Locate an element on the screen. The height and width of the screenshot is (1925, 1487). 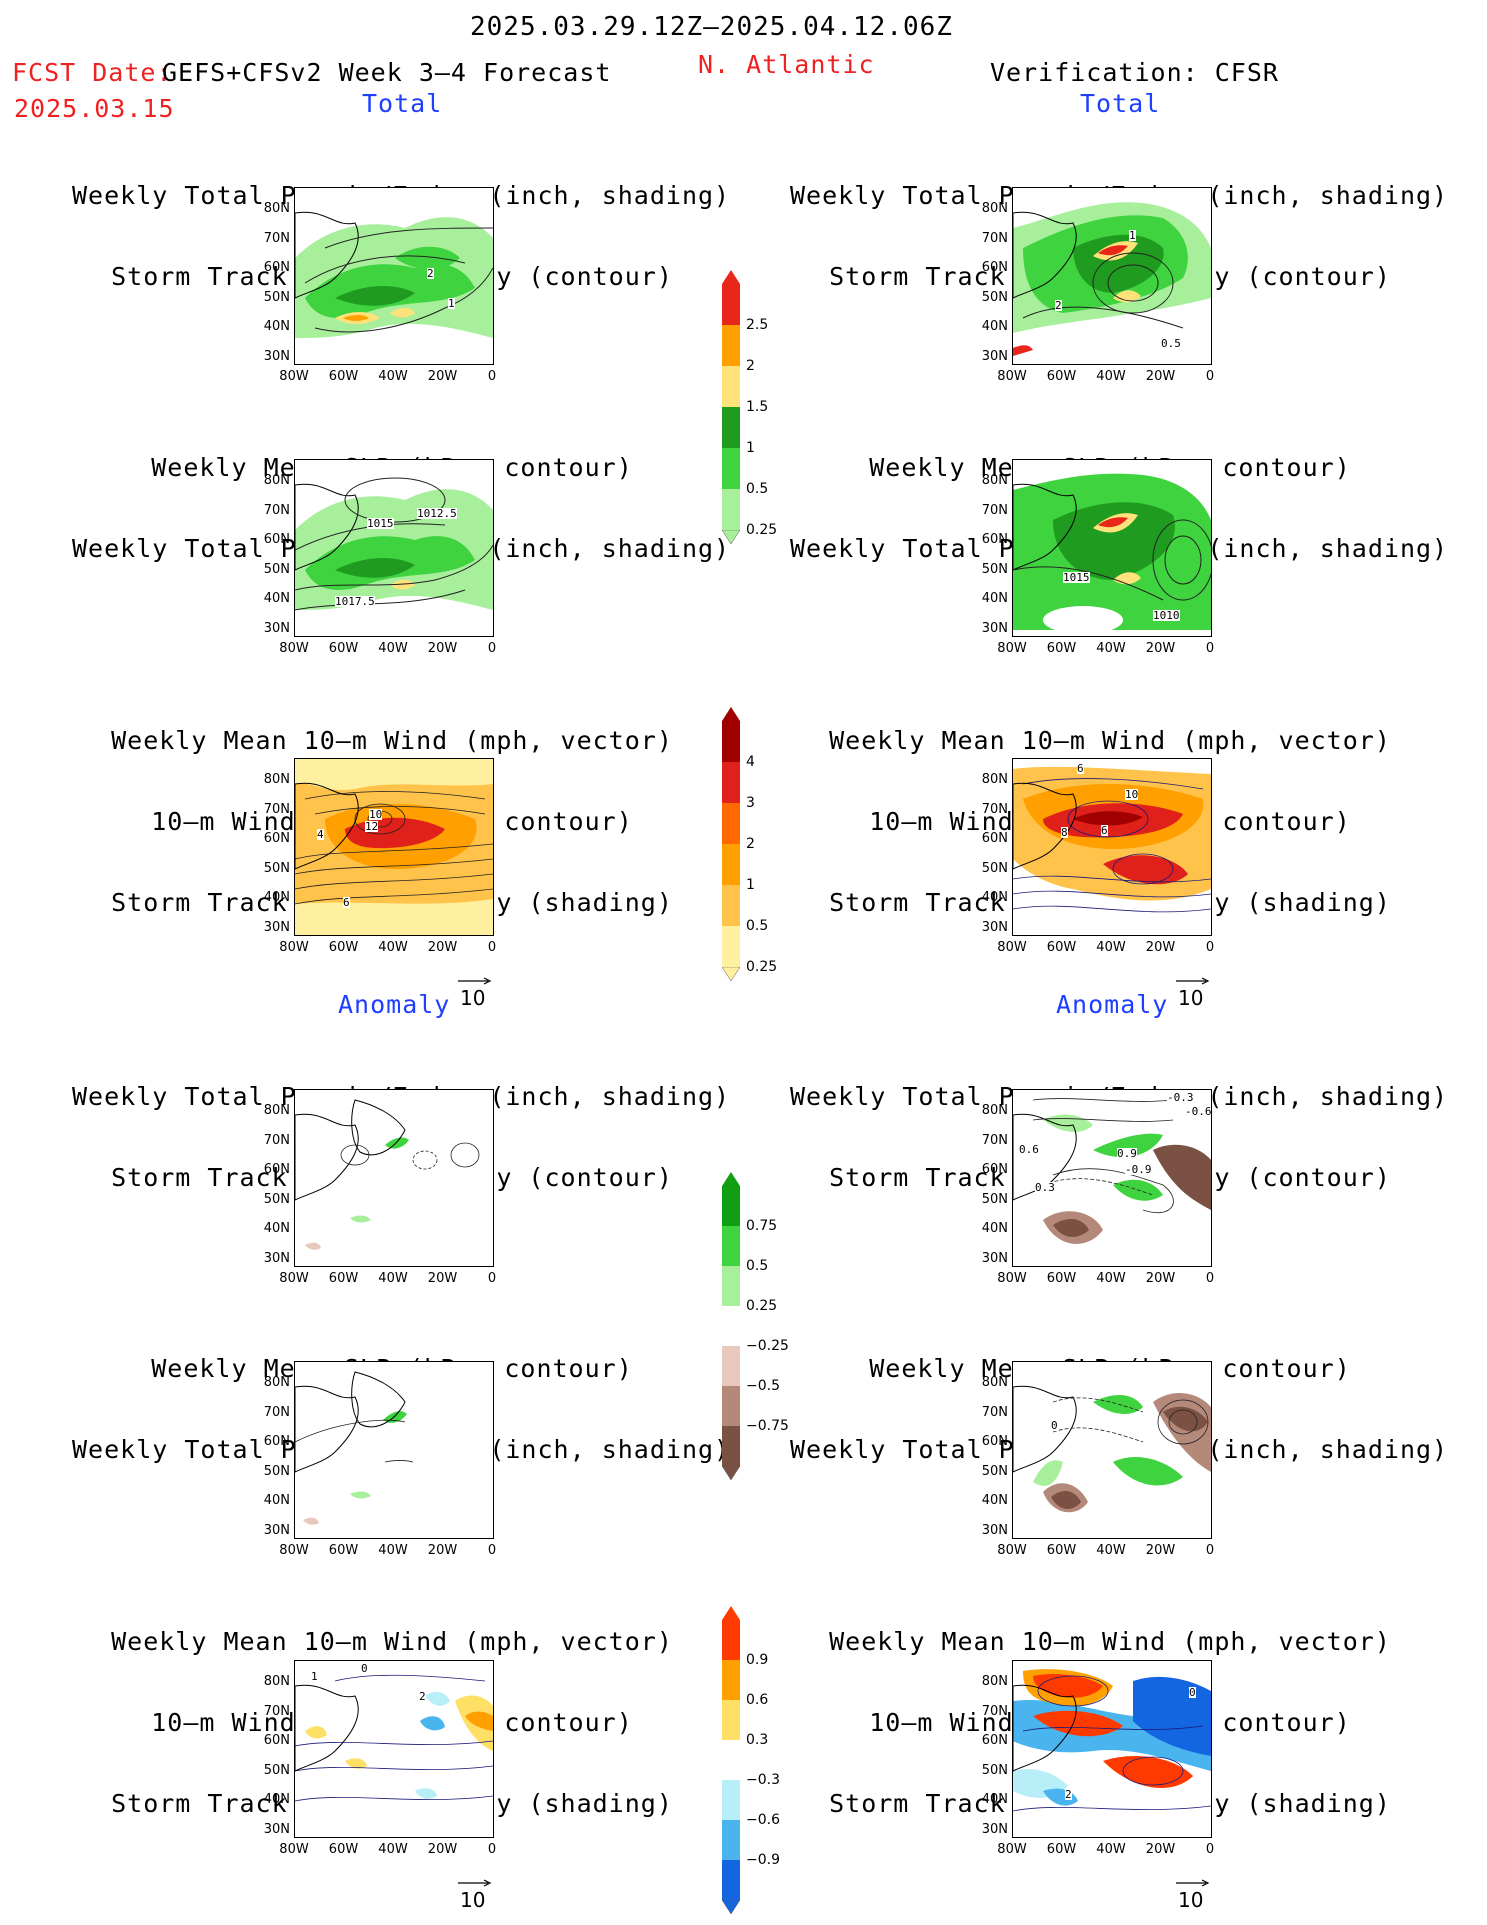
contour-label: 1017.5 is located at coordinates (355, 601).